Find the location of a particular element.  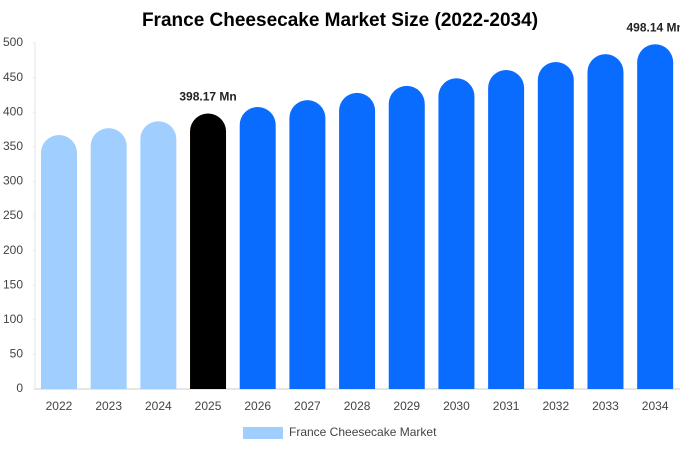

x-tick-label: 2034 is located at coordinates (655, 406).